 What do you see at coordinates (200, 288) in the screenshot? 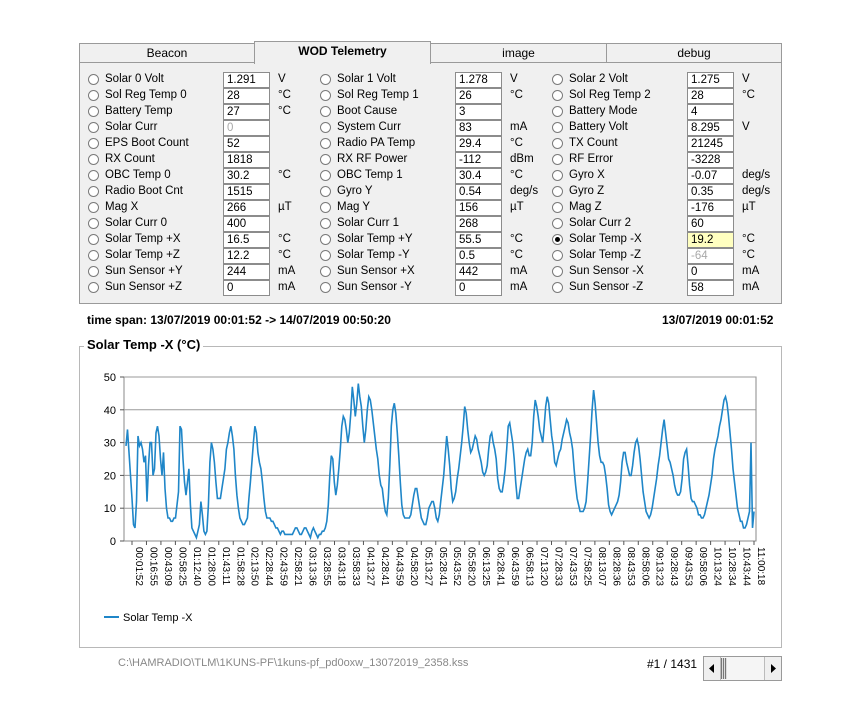
I see `telemetry-row-sun-sensor-z: Sun Sensor +Z 0 mA` at bounding box center [200, 288].